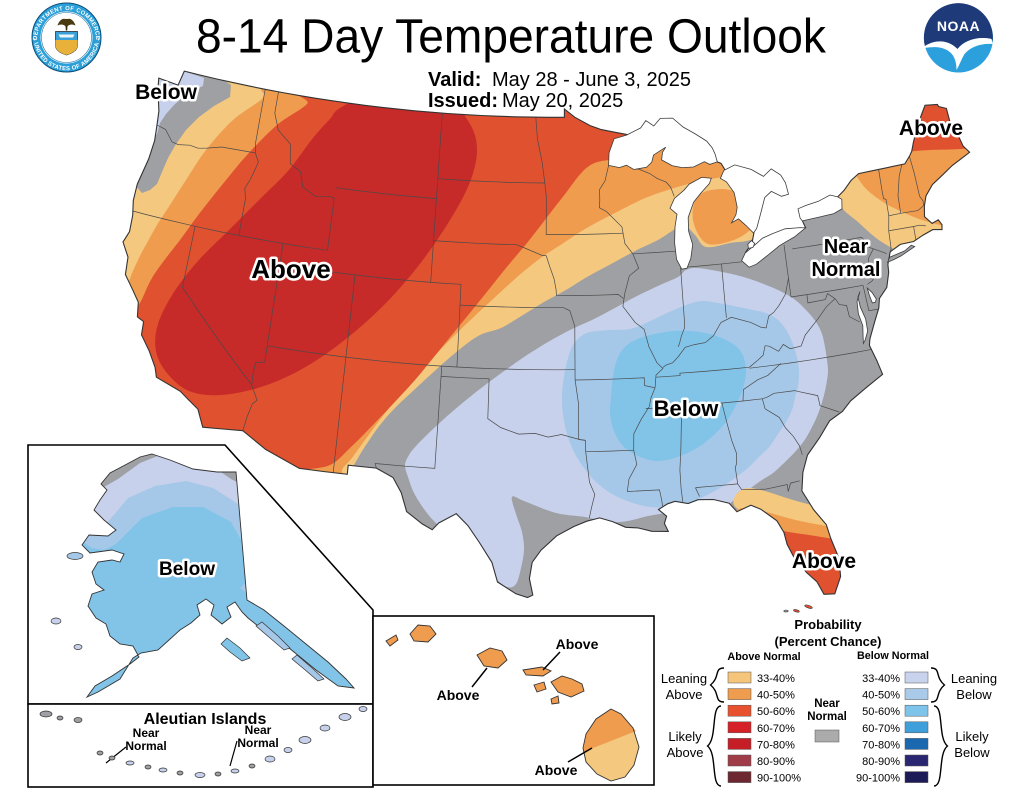 The image size is (1024, 791). I want to click on svg-text: 8-14 Day Temperature Outlook, so click(511, 36).